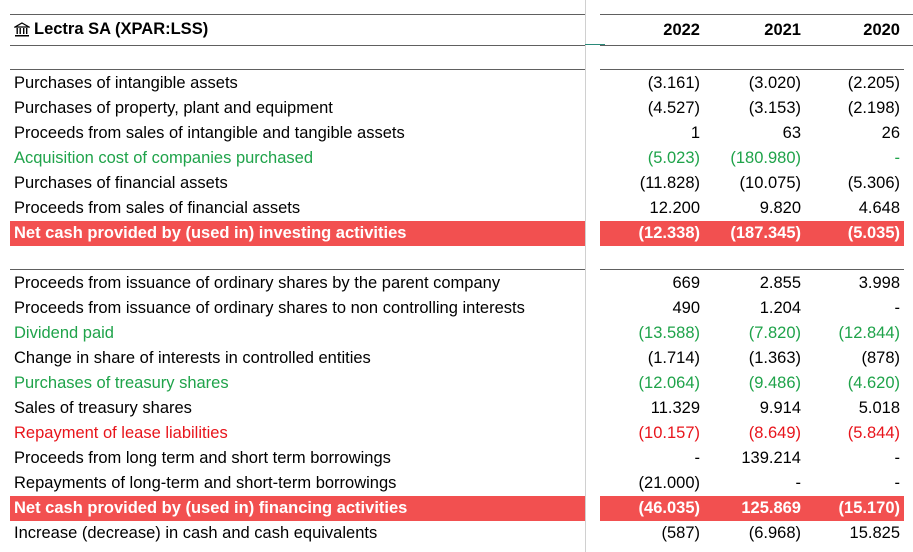 The width and height of the screenshot is (913, 552). Describe the element at coordinates (22, 29) in the screenshot. I see `bank-icon` at that location.